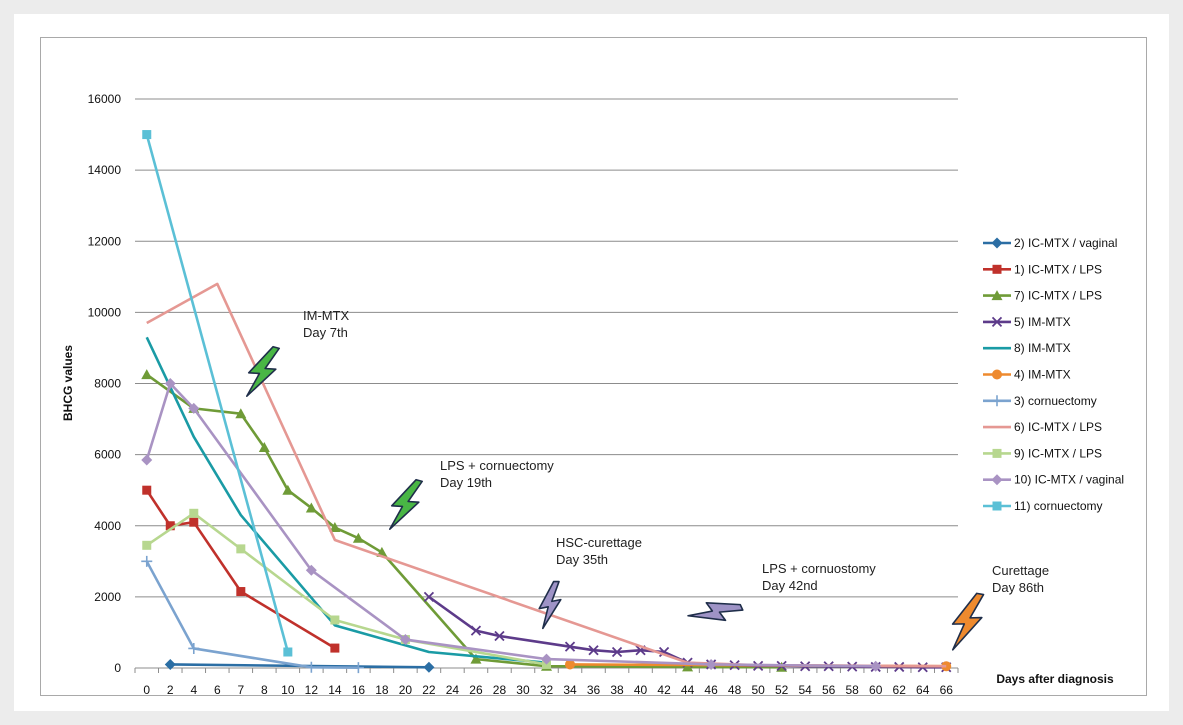 The height and width of the screenshot is (725, 1183). I want to click on x-tick-label: 40, so click(641, 690).